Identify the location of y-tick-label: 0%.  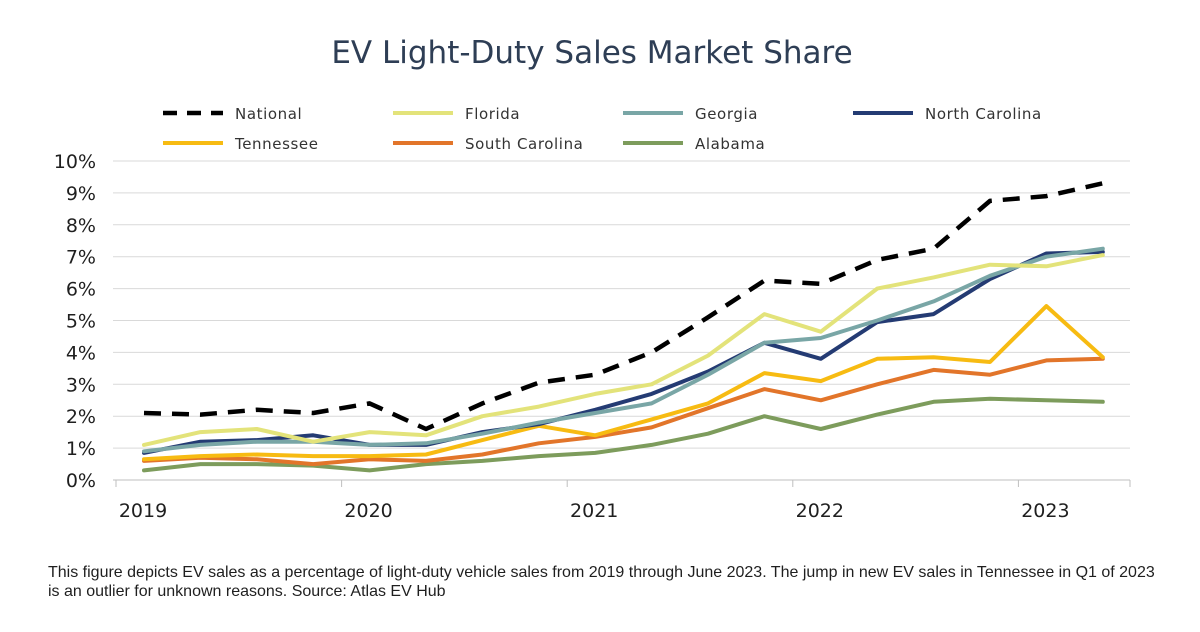
(81, 481).